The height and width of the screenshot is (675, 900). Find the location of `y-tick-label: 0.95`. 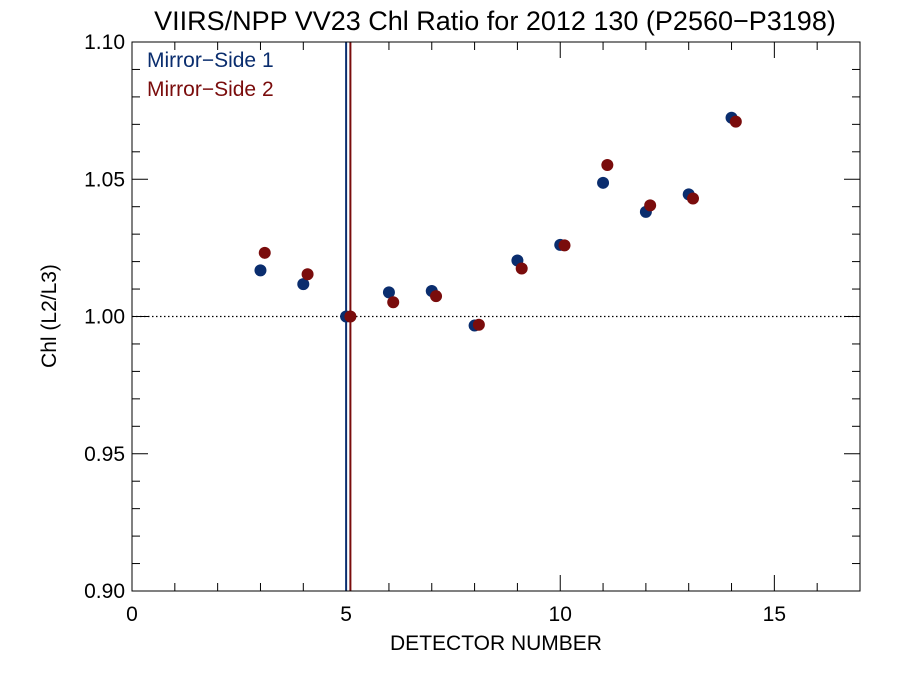

y-tick-label: 0.95 is located at coordinates (104, 454).